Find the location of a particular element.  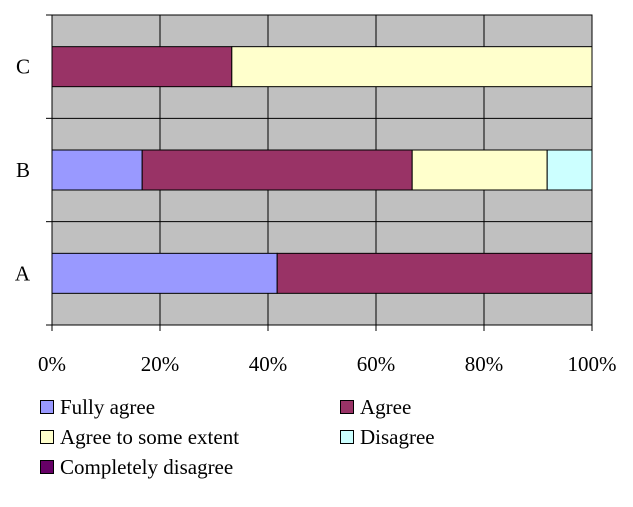

legend-item-completely-disagree: Completely disagree is located at coordinates (190, 467).